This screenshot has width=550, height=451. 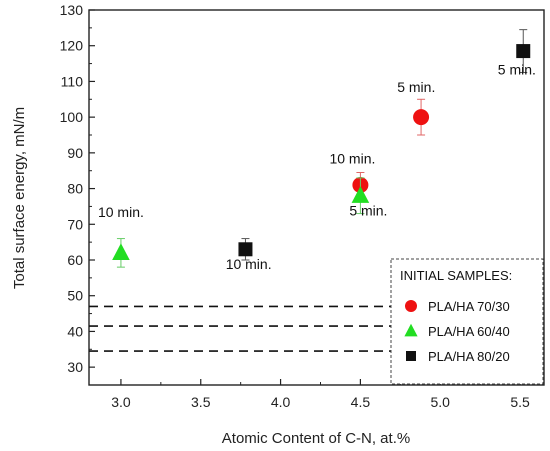 What do you see at coordinates (75, 153) in the screenshot?
I see `y-tick-label: 90` at bounding box center [75, 153].